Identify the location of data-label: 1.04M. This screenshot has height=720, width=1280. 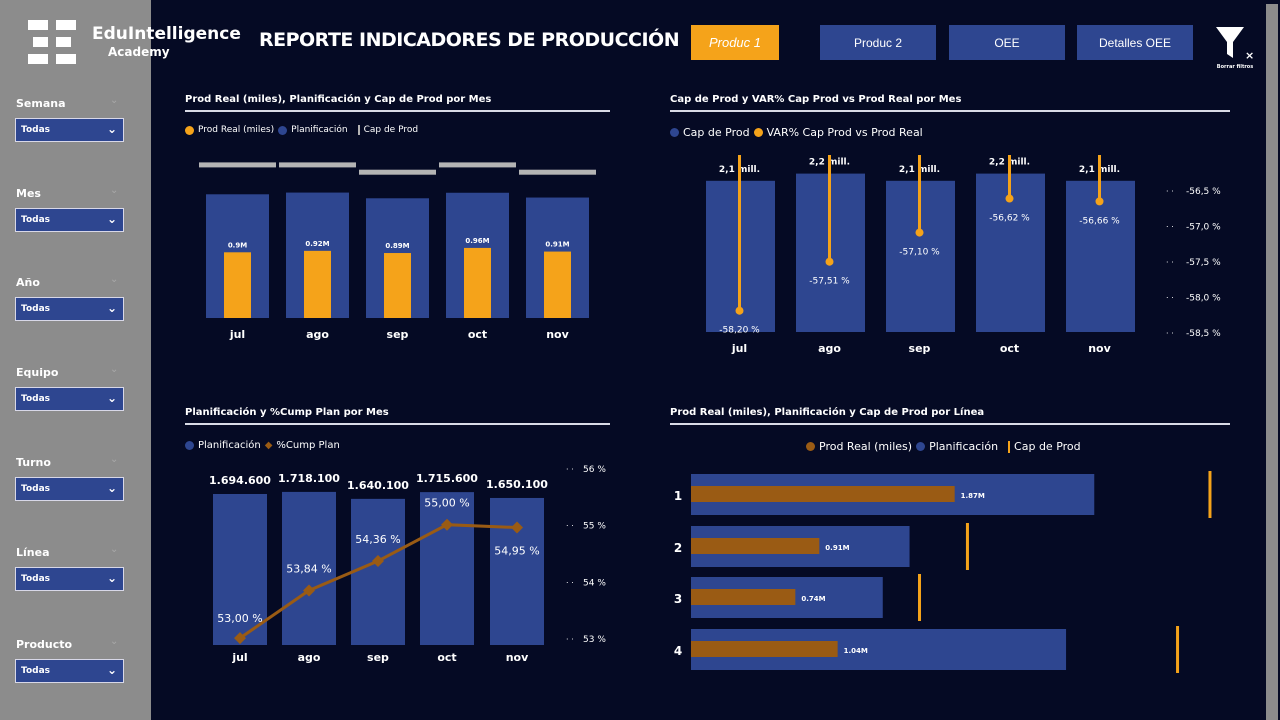
(856, 651).